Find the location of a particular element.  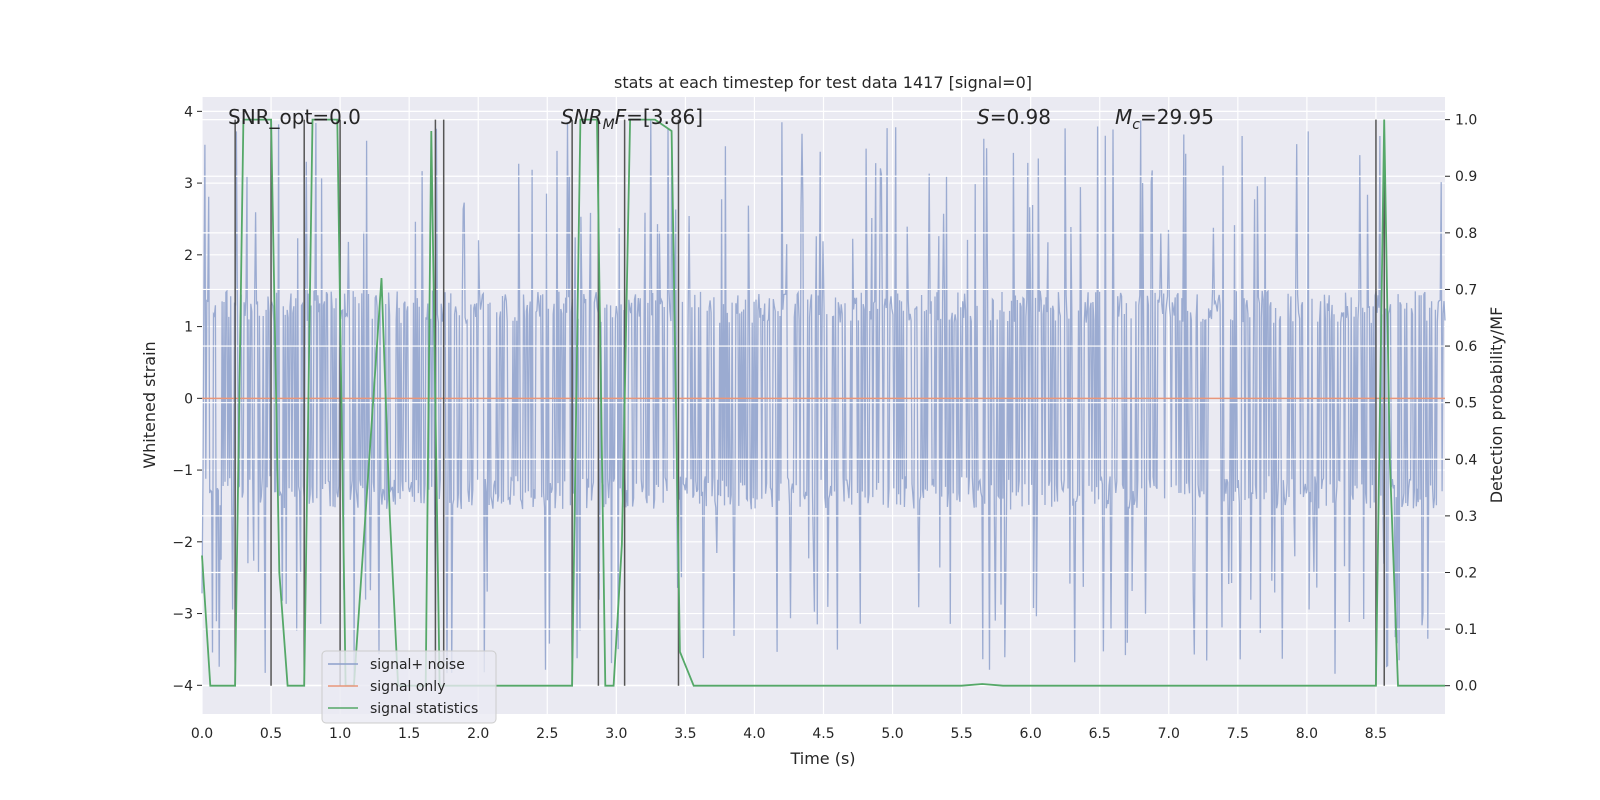

mc-subscript: c is located at coordinates (1136, 125).